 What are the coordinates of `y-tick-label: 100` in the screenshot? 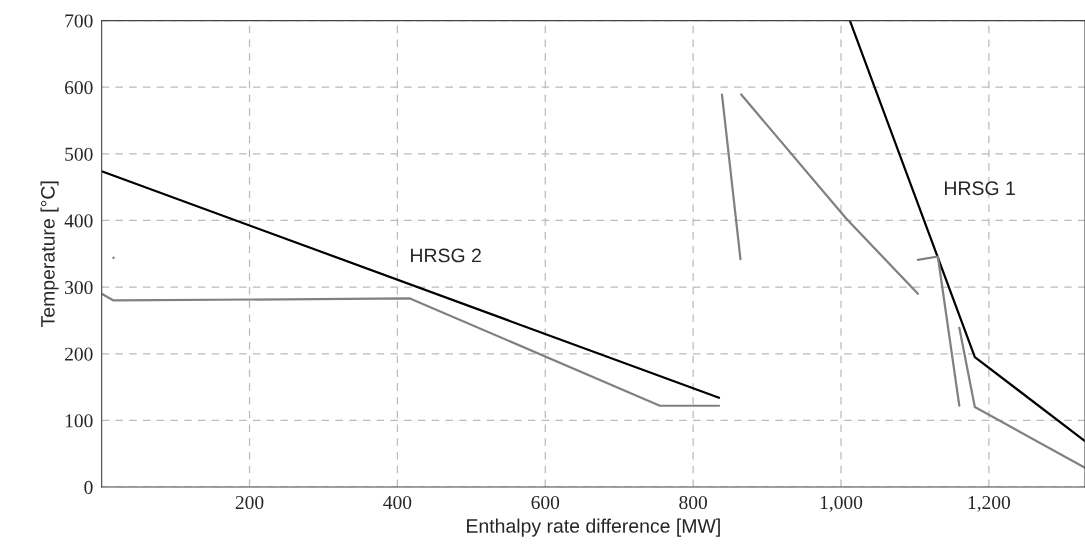 It's located at (79, 421).